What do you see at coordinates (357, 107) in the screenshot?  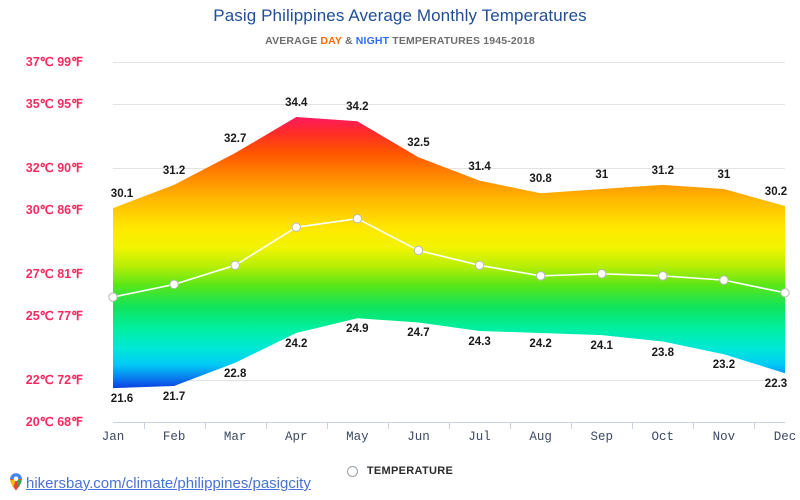 I see `day-value-label: 34.2` at bounding box center [357, 107].